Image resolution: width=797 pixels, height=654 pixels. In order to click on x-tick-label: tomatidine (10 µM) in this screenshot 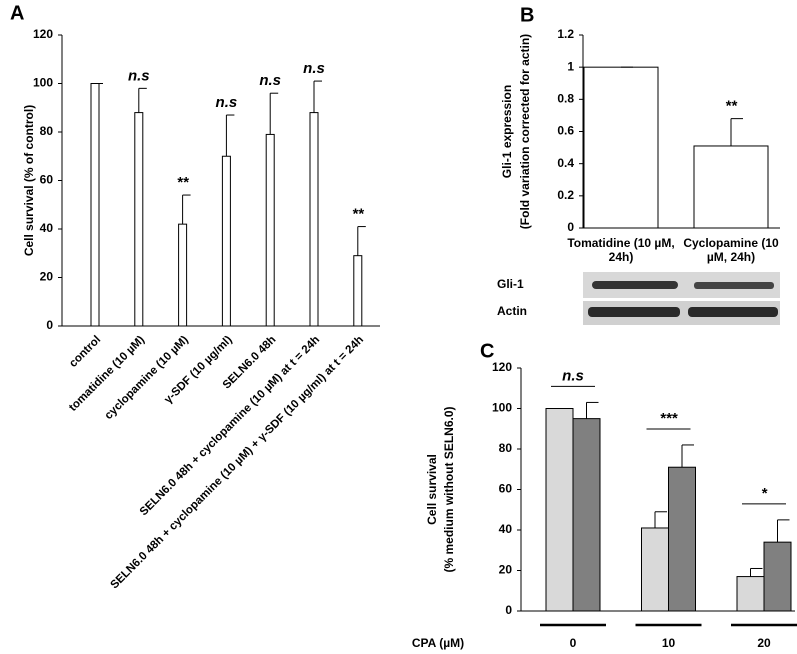, I will do `click(107, 374)`.